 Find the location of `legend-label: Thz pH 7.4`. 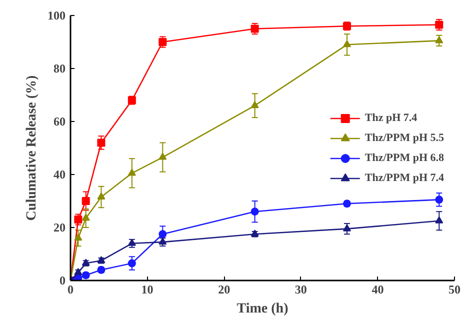

legend-label: Thz pH 7.4 is located at coordinates (391, 118).